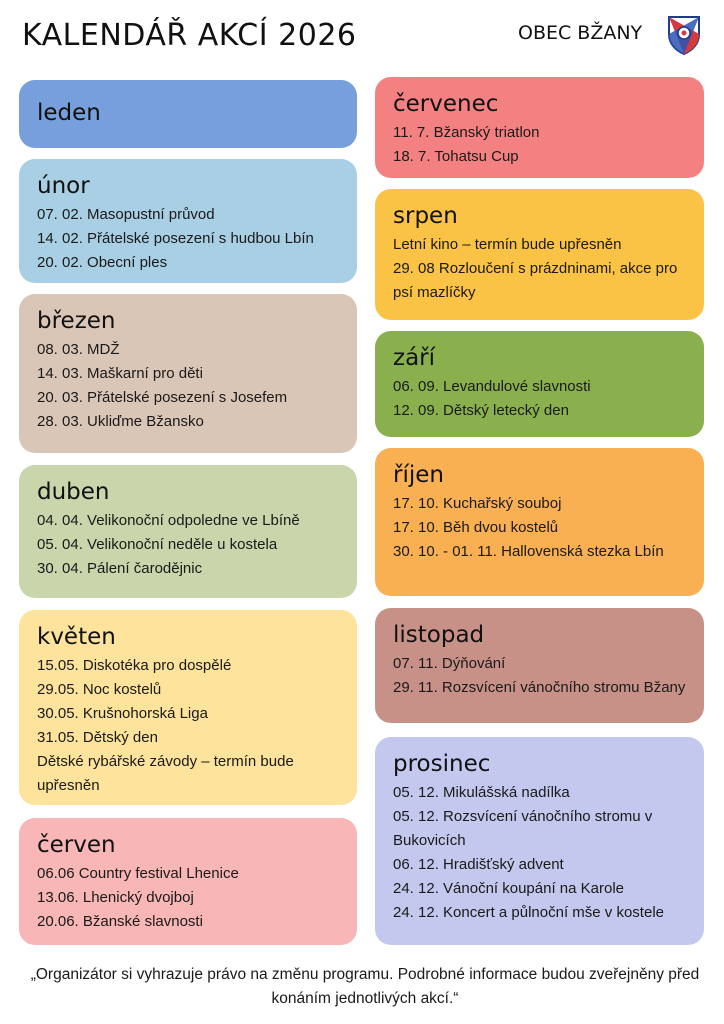 The width and height of the screenshot is (724, 1024). Describe the element at coordinates (97, 737) in the screenshot. I see `event-item: 31.05. Dětský den` at that location.